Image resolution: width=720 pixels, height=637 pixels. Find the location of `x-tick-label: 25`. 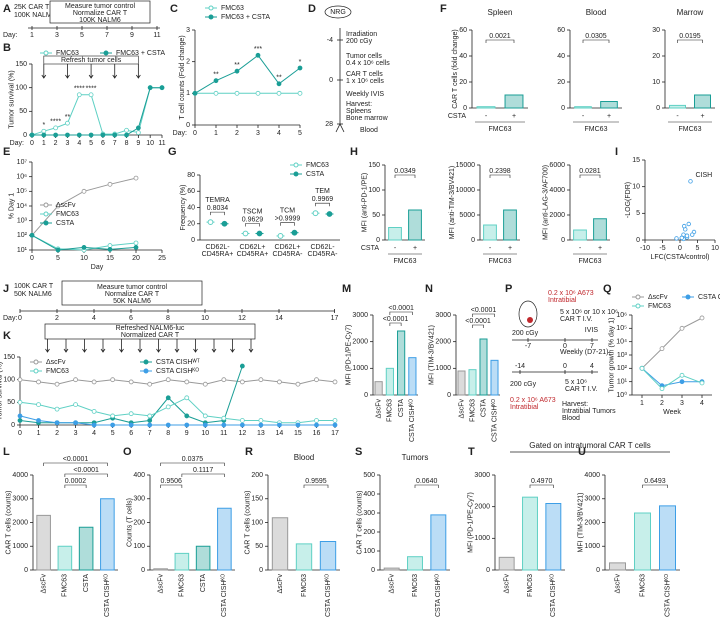

x-tick-label: 25 is located at coordinates (162, 258).